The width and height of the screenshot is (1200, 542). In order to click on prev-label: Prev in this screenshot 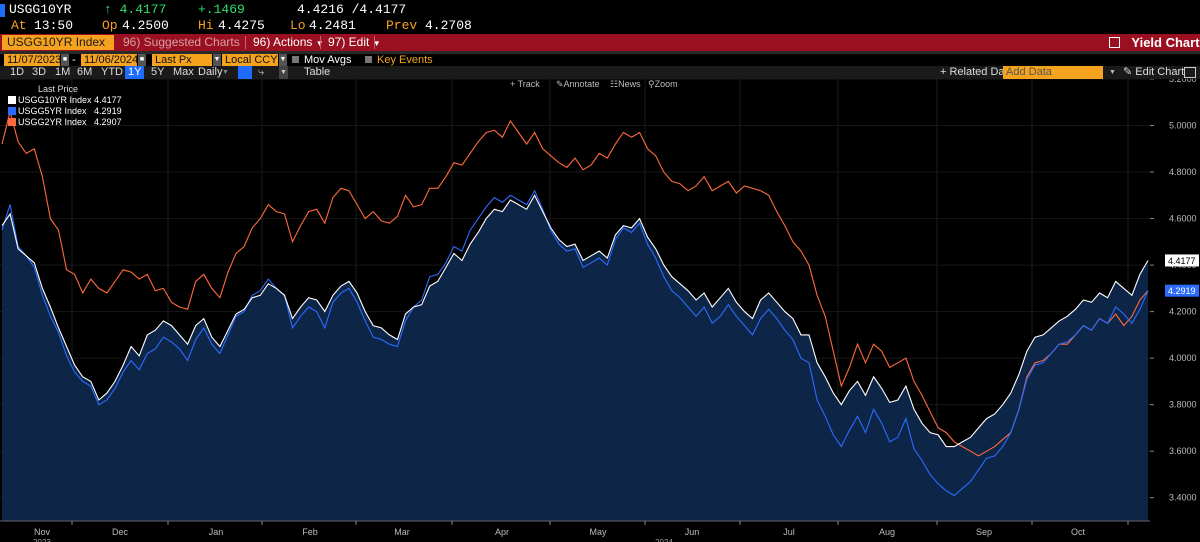, I will do `click(402, 25)`.